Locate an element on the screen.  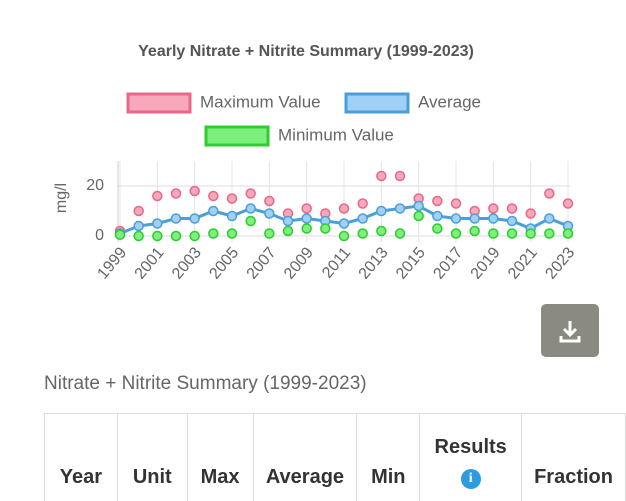
download-button is located at coordinates (570, 330).